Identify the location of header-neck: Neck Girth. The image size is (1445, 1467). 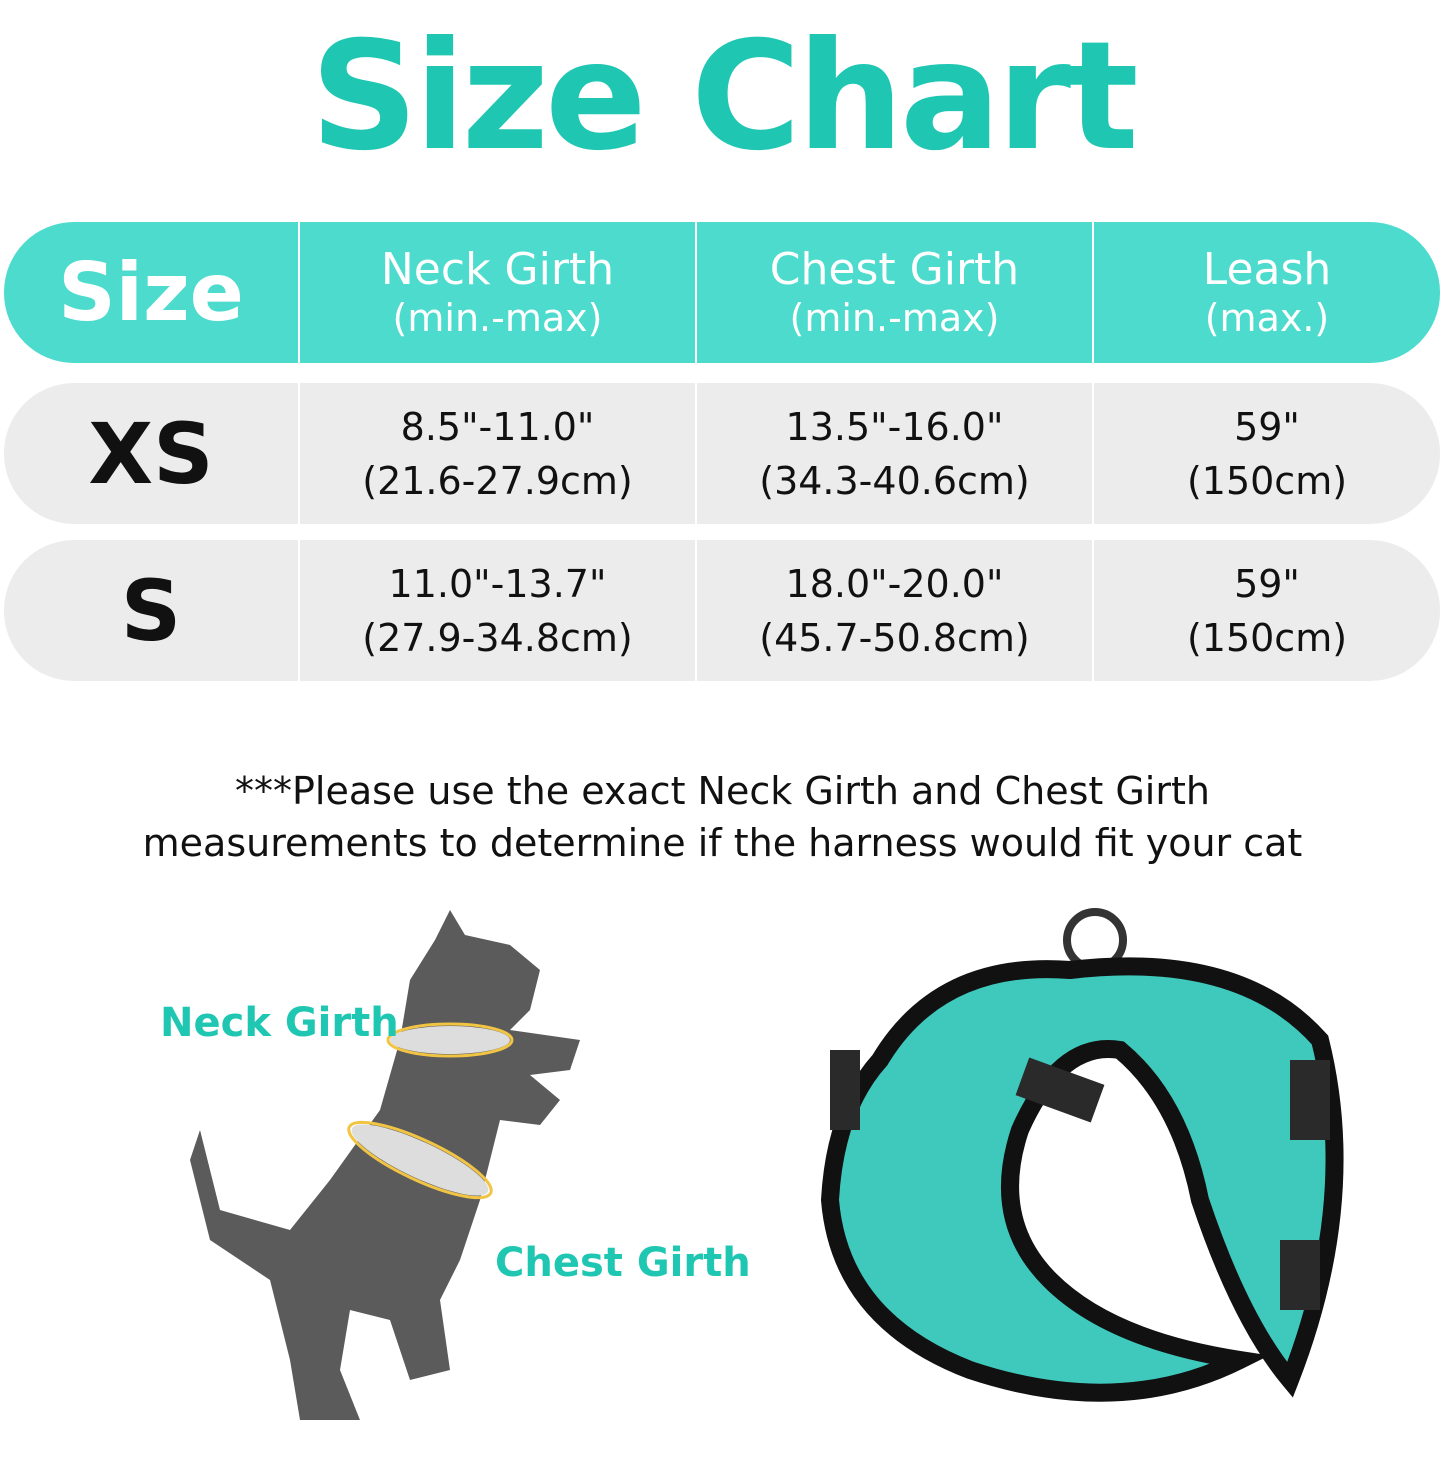
(497, 269).